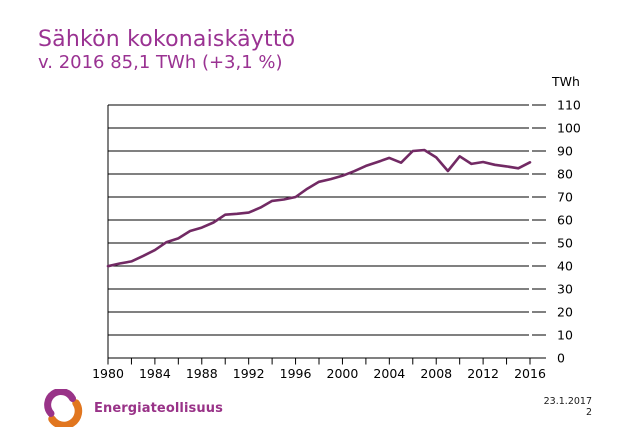  Describe the element at coordinates (568, 407) in the screenshot. I see `slide-footer-meta: 23.1.2017 2` at that location.